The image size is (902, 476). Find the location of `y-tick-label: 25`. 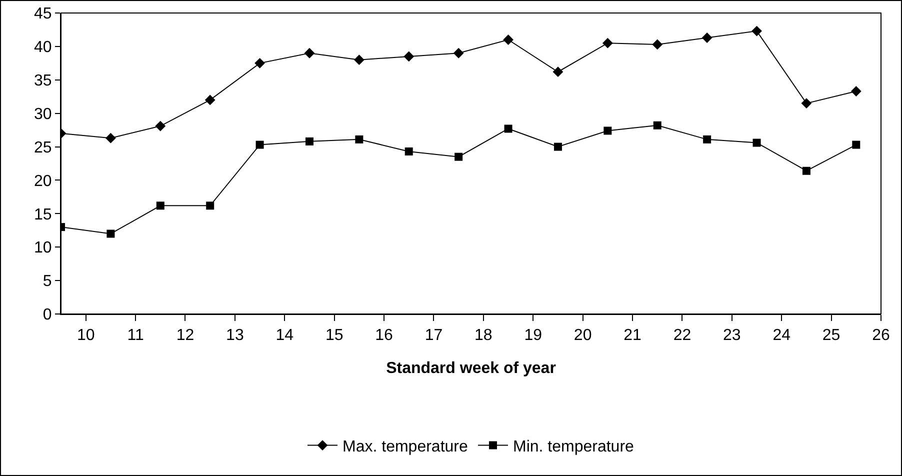

y-tick-label: 25 is located at coordinates (43, 147).